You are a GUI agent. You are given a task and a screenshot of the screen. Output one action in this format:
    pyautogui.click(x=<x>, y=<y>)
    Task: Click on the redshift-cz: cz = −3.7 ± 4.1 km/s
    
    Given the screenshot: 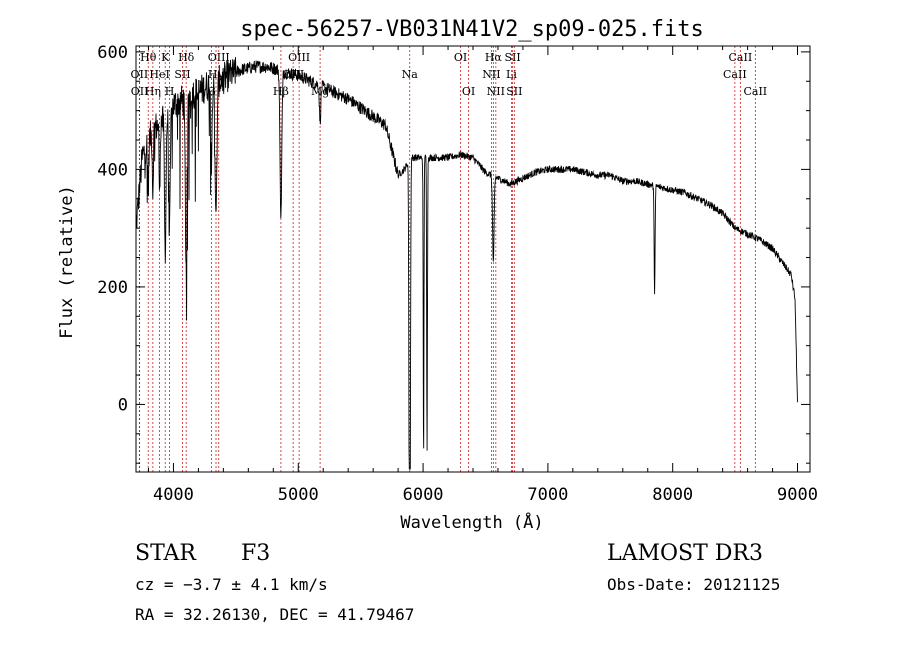 What is the action you would take?
    pyautogui.click(x=231, y=584)
    